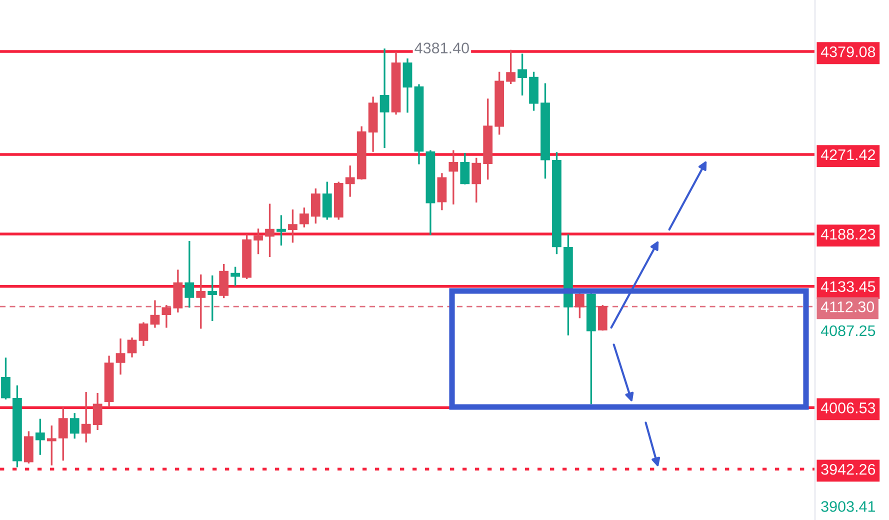 This screenshot has height=520, width=889. What do you see at coordinates (848, 408) in the screenshot?
I see `y-tick-label: 4006.53` at bounding box center [848, 408].